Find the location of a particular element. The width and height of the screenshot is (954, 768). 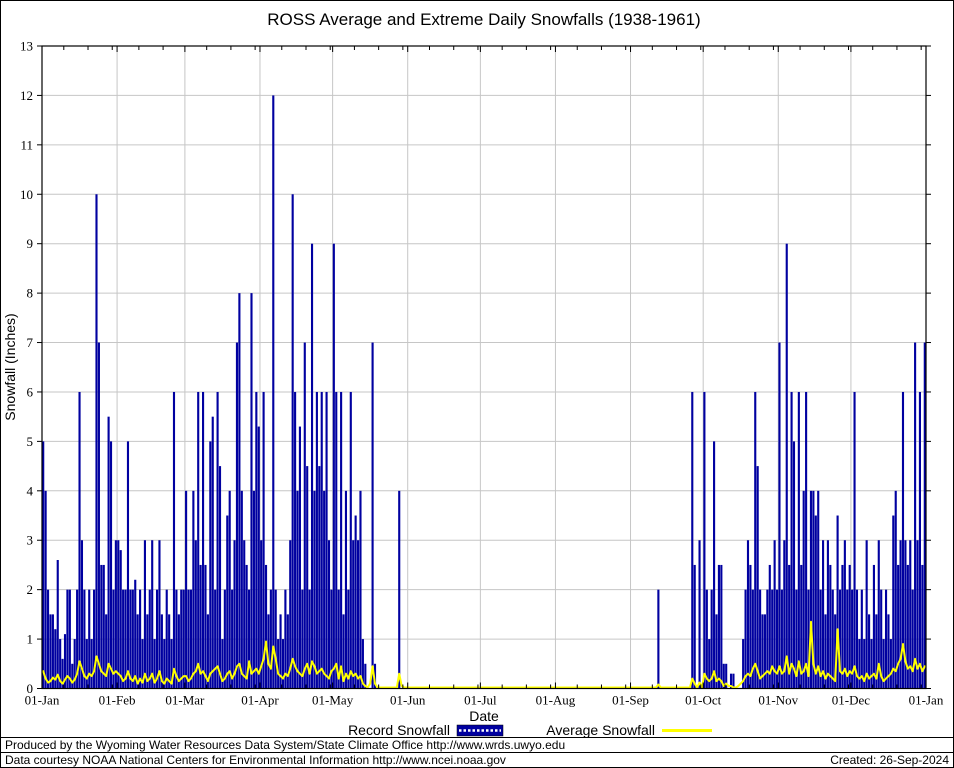

x-tick-label: 01-Mar is located at coordinates (185, 700).